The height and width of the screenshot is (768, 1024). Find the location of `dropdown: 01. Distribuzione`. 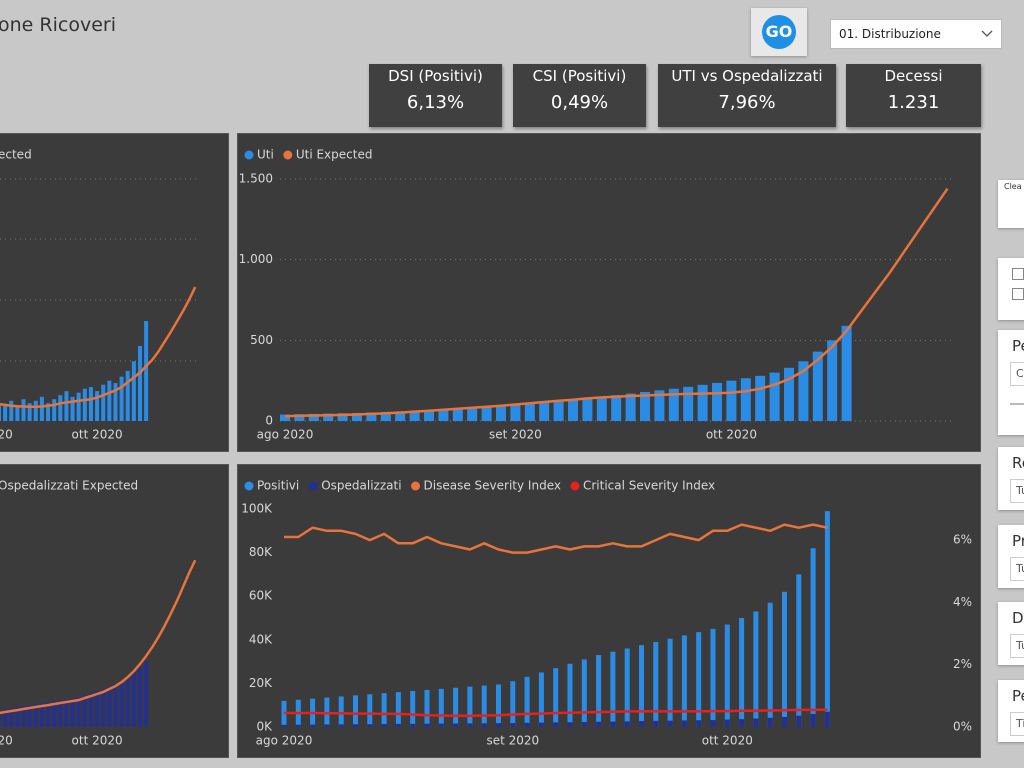

dropdown: 01. Distribuzione is located at coordinates (916, 34).